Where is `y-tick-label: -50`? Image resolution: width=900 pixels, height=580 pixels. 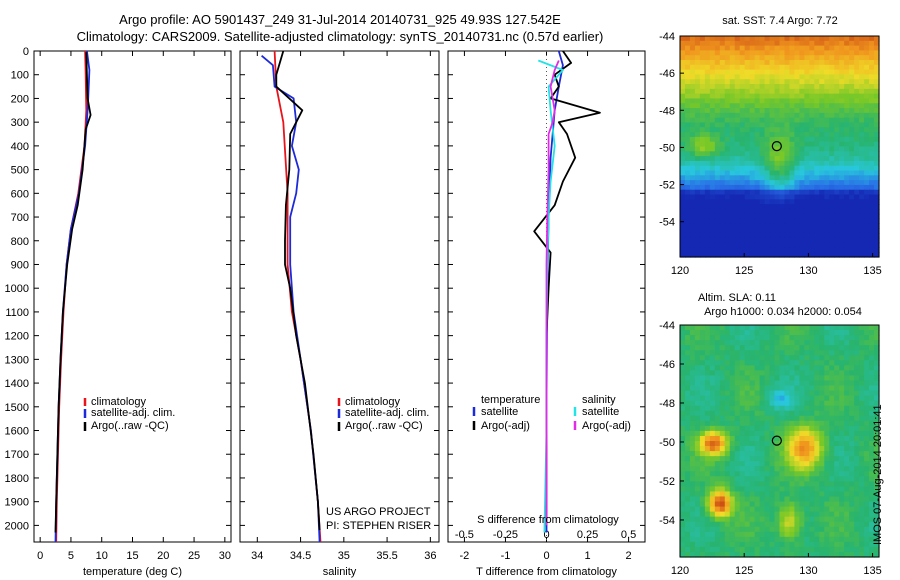 y-tick-label: -50 is located at coordinates (667, 443).